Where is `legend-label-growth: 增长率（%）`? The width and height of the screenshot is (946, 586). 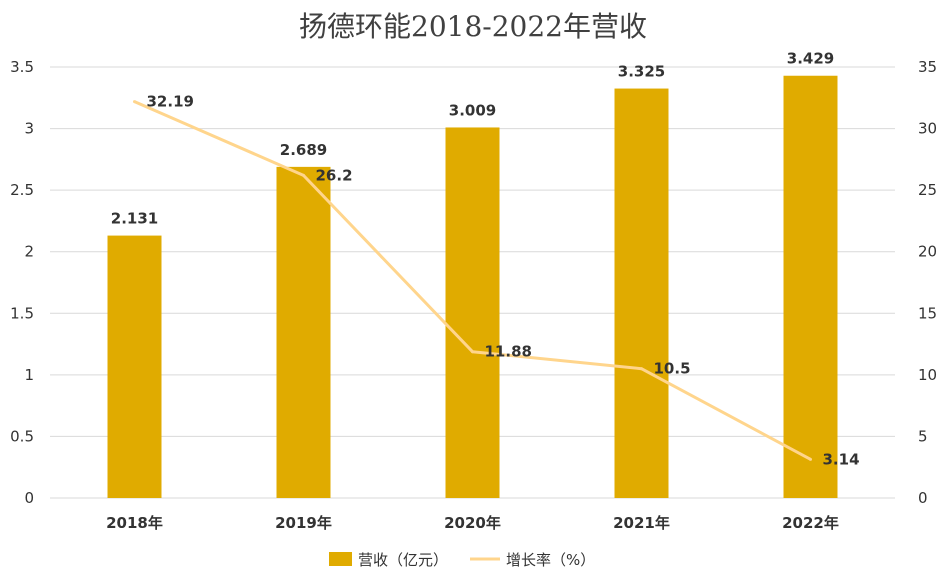 legend-label-growth: 增长率（%） is located at coordinates (550, 560).